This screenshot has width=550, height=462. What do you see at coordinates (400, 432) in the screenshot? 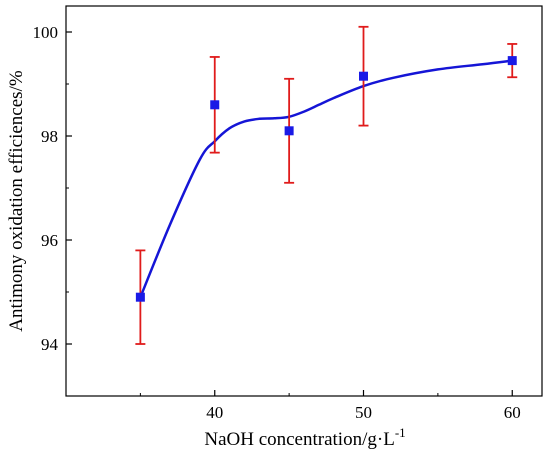
I see `x-axis-label-superscript: -1` at bounding box center [400, 432].